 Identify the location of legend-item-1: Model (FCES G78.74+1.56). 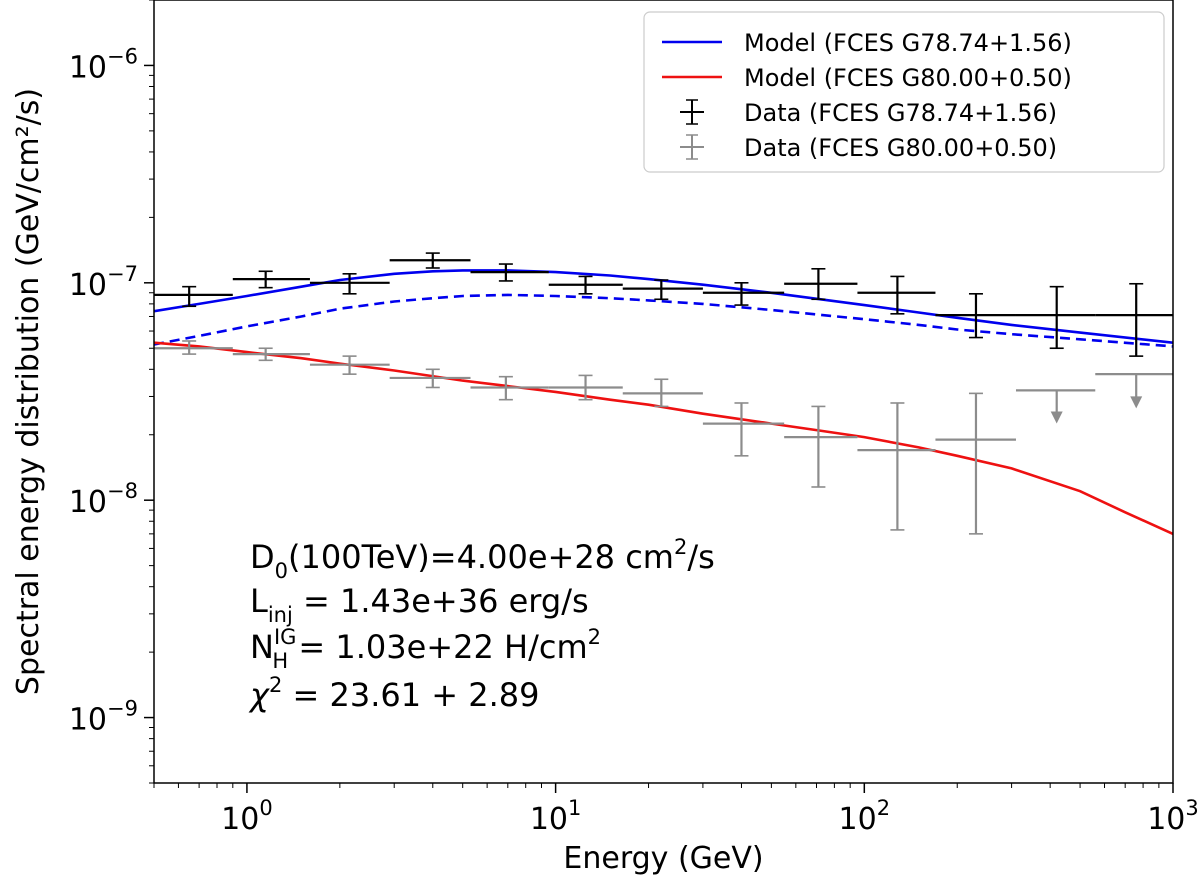
(867, 43).